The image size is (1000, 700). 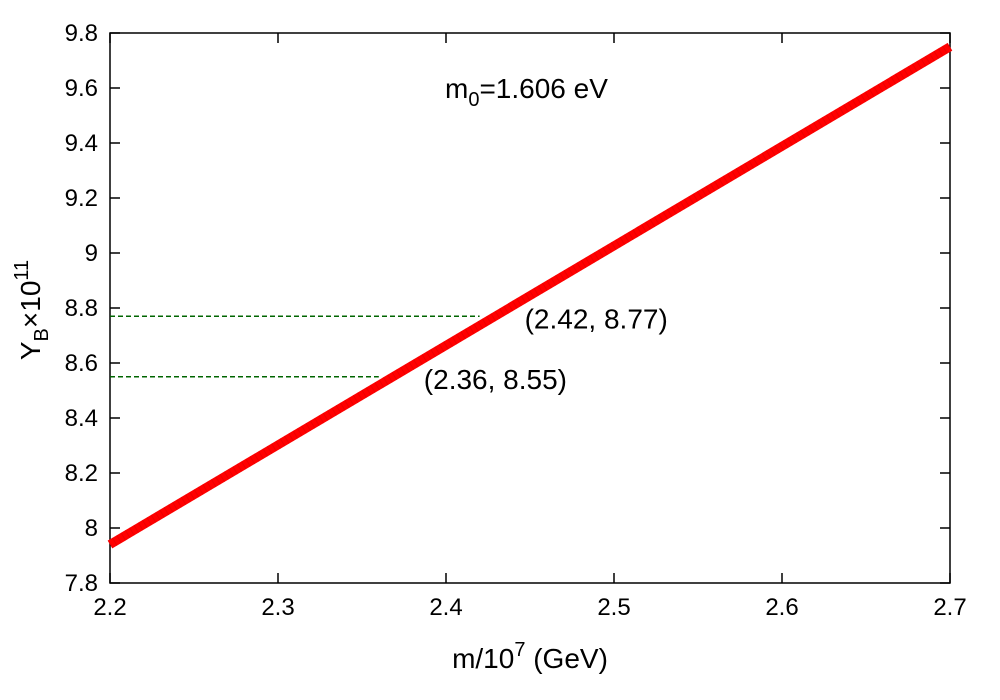 I want to click on y-tick-label: 9.8, so click(x=81, y=33).